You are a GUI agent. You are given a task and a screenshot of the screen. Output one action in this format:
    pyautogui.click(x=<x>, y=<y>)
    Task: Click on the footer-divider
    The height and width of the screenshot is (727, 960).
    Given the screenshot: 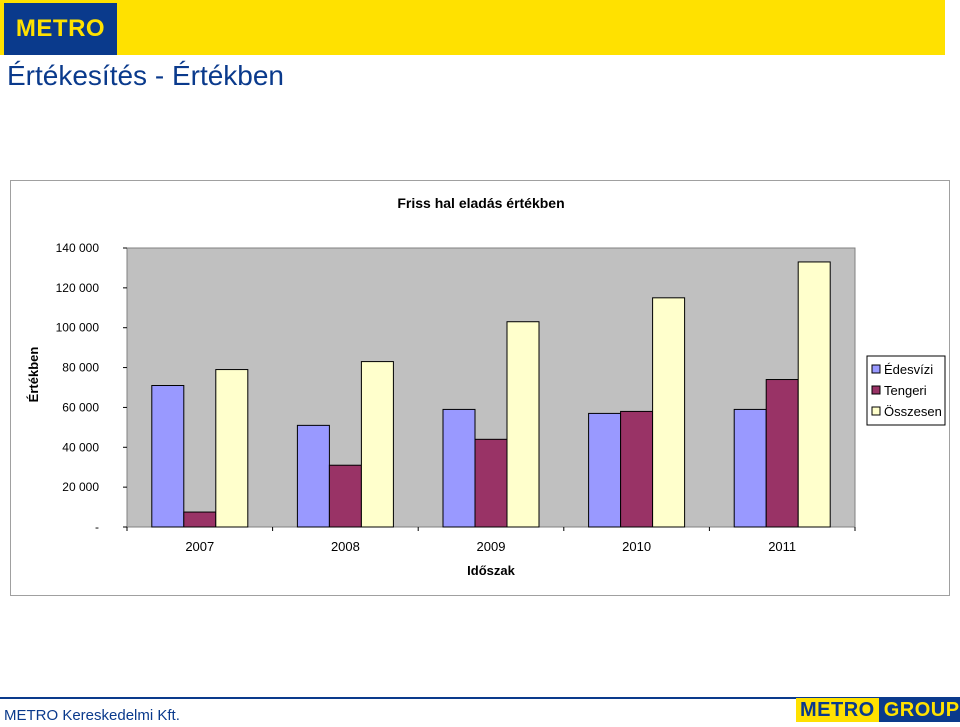 What is the action you would take?
    pyautogui.click(x=480, y=698)
    